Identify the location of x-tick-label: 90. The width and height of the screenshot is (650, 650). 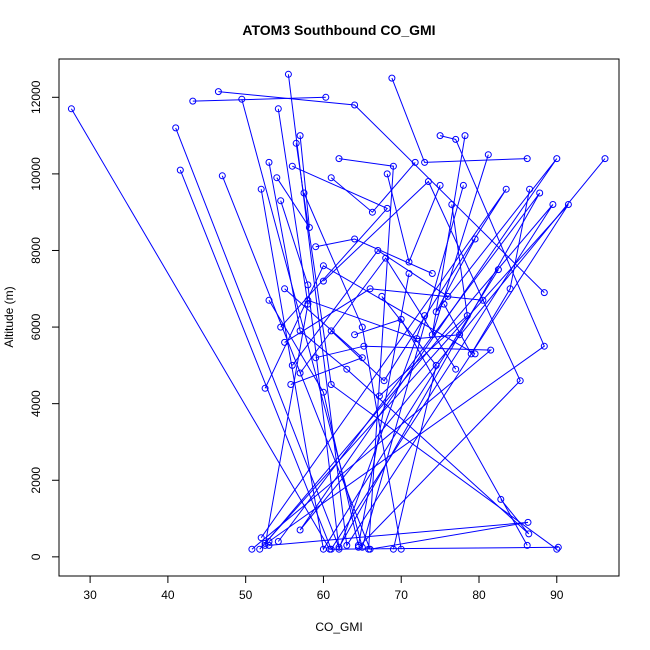
(557, 595).